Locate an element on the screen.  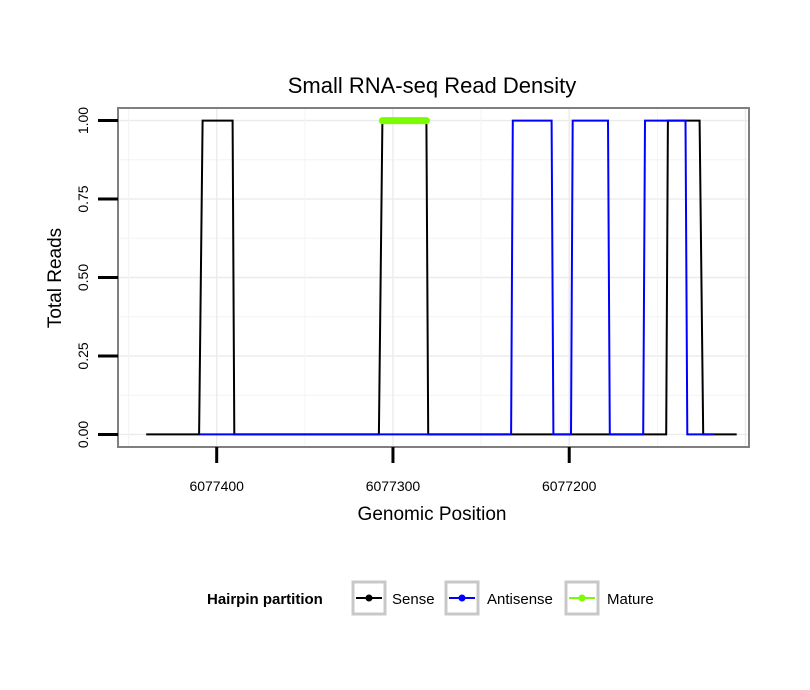
legend-label-mature: Mature is located at coordinates (630, 599).